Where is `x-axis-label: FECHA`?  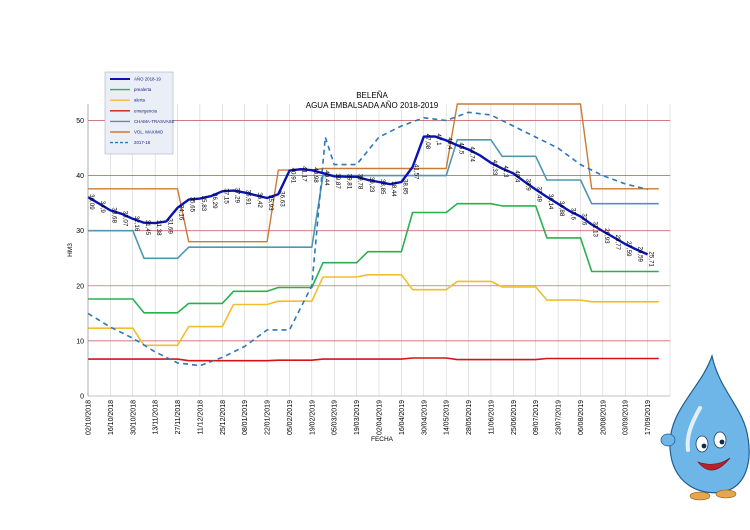 x-axis-label: FECHA is located at coordinates (382, 439).